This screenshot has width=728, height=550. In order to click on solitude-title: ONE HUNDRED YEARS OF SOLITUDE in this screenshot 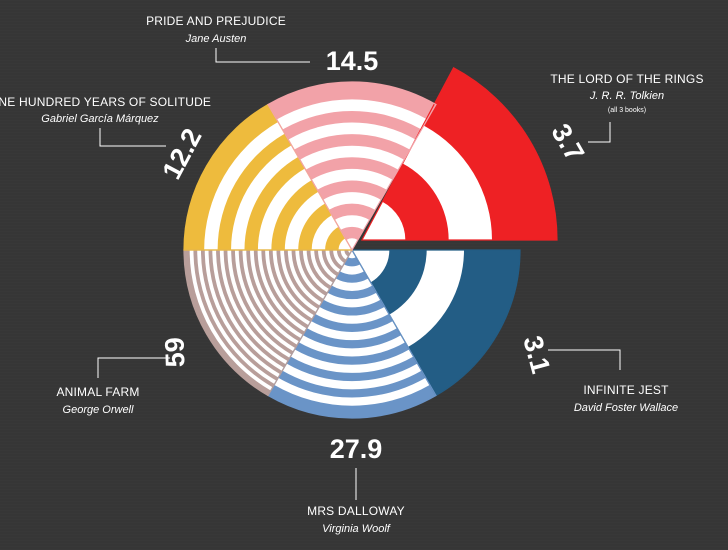, I will do `click(105, 102)`.